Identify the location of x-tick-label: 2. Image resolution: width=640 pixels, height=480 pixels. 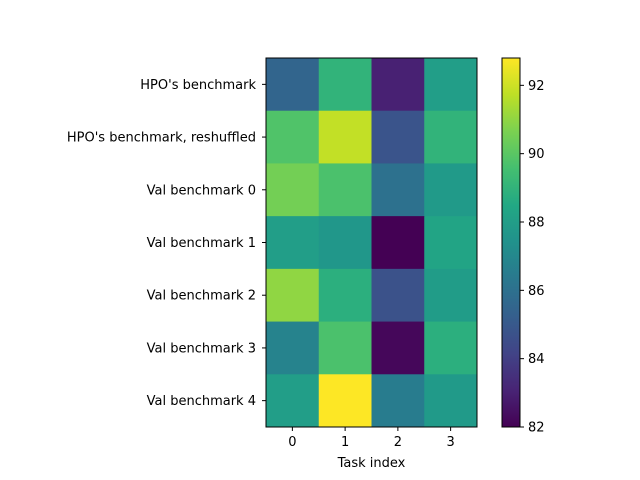
(398, 442).